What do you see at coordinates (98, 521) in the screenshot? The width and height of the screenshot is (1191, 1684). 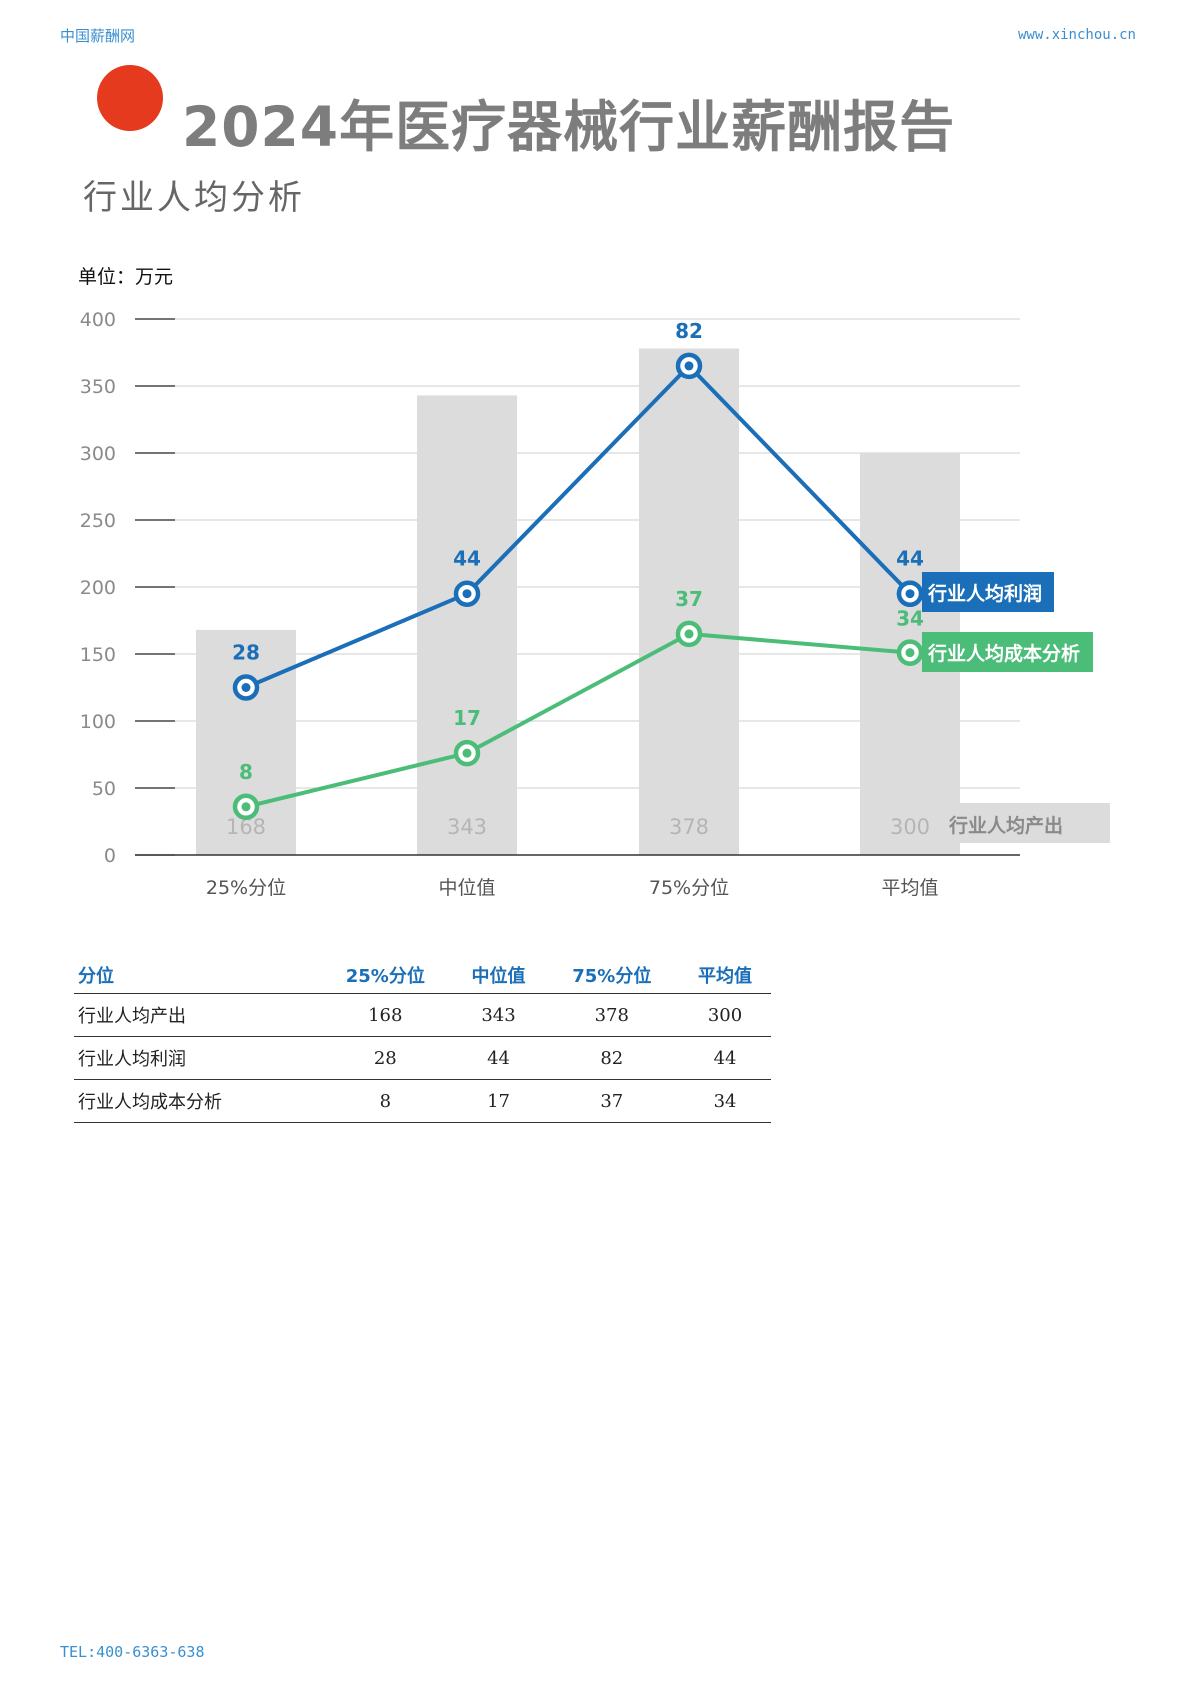 I see `y-tick-label: 250` at bounding box center [98, 521].